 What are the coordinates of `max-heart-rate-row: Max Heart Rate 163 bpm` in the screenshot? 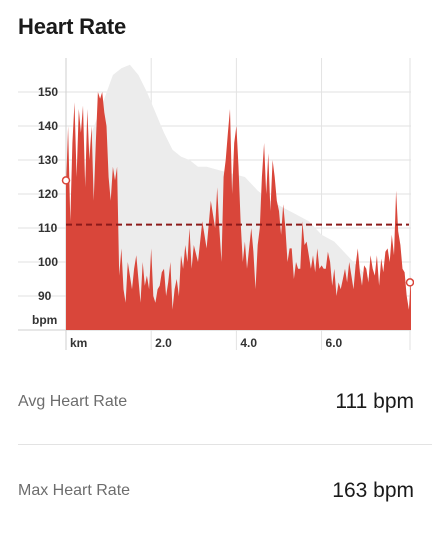 It's located at (216, 491).